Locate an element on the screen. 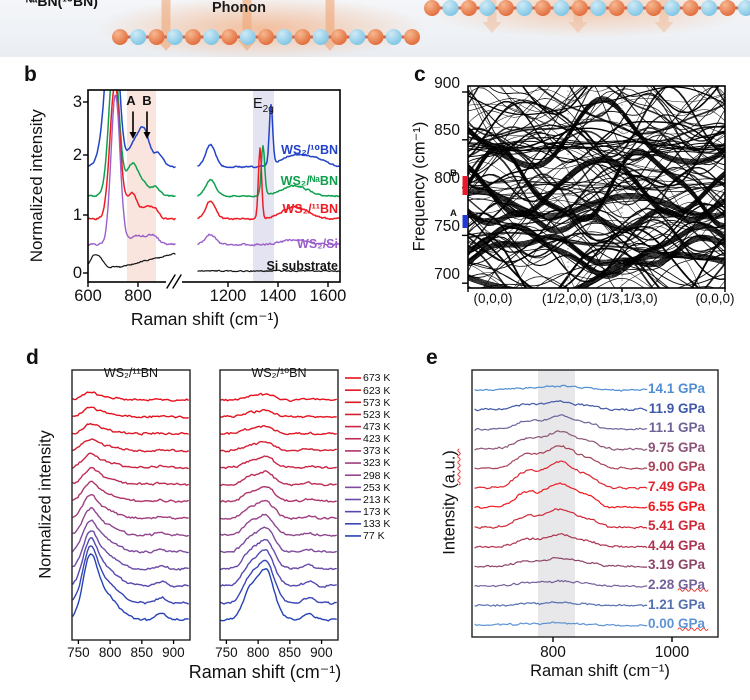 This screenshot has height=700, width=750. shaded-band-e2g is located at coordinates (263, 186).